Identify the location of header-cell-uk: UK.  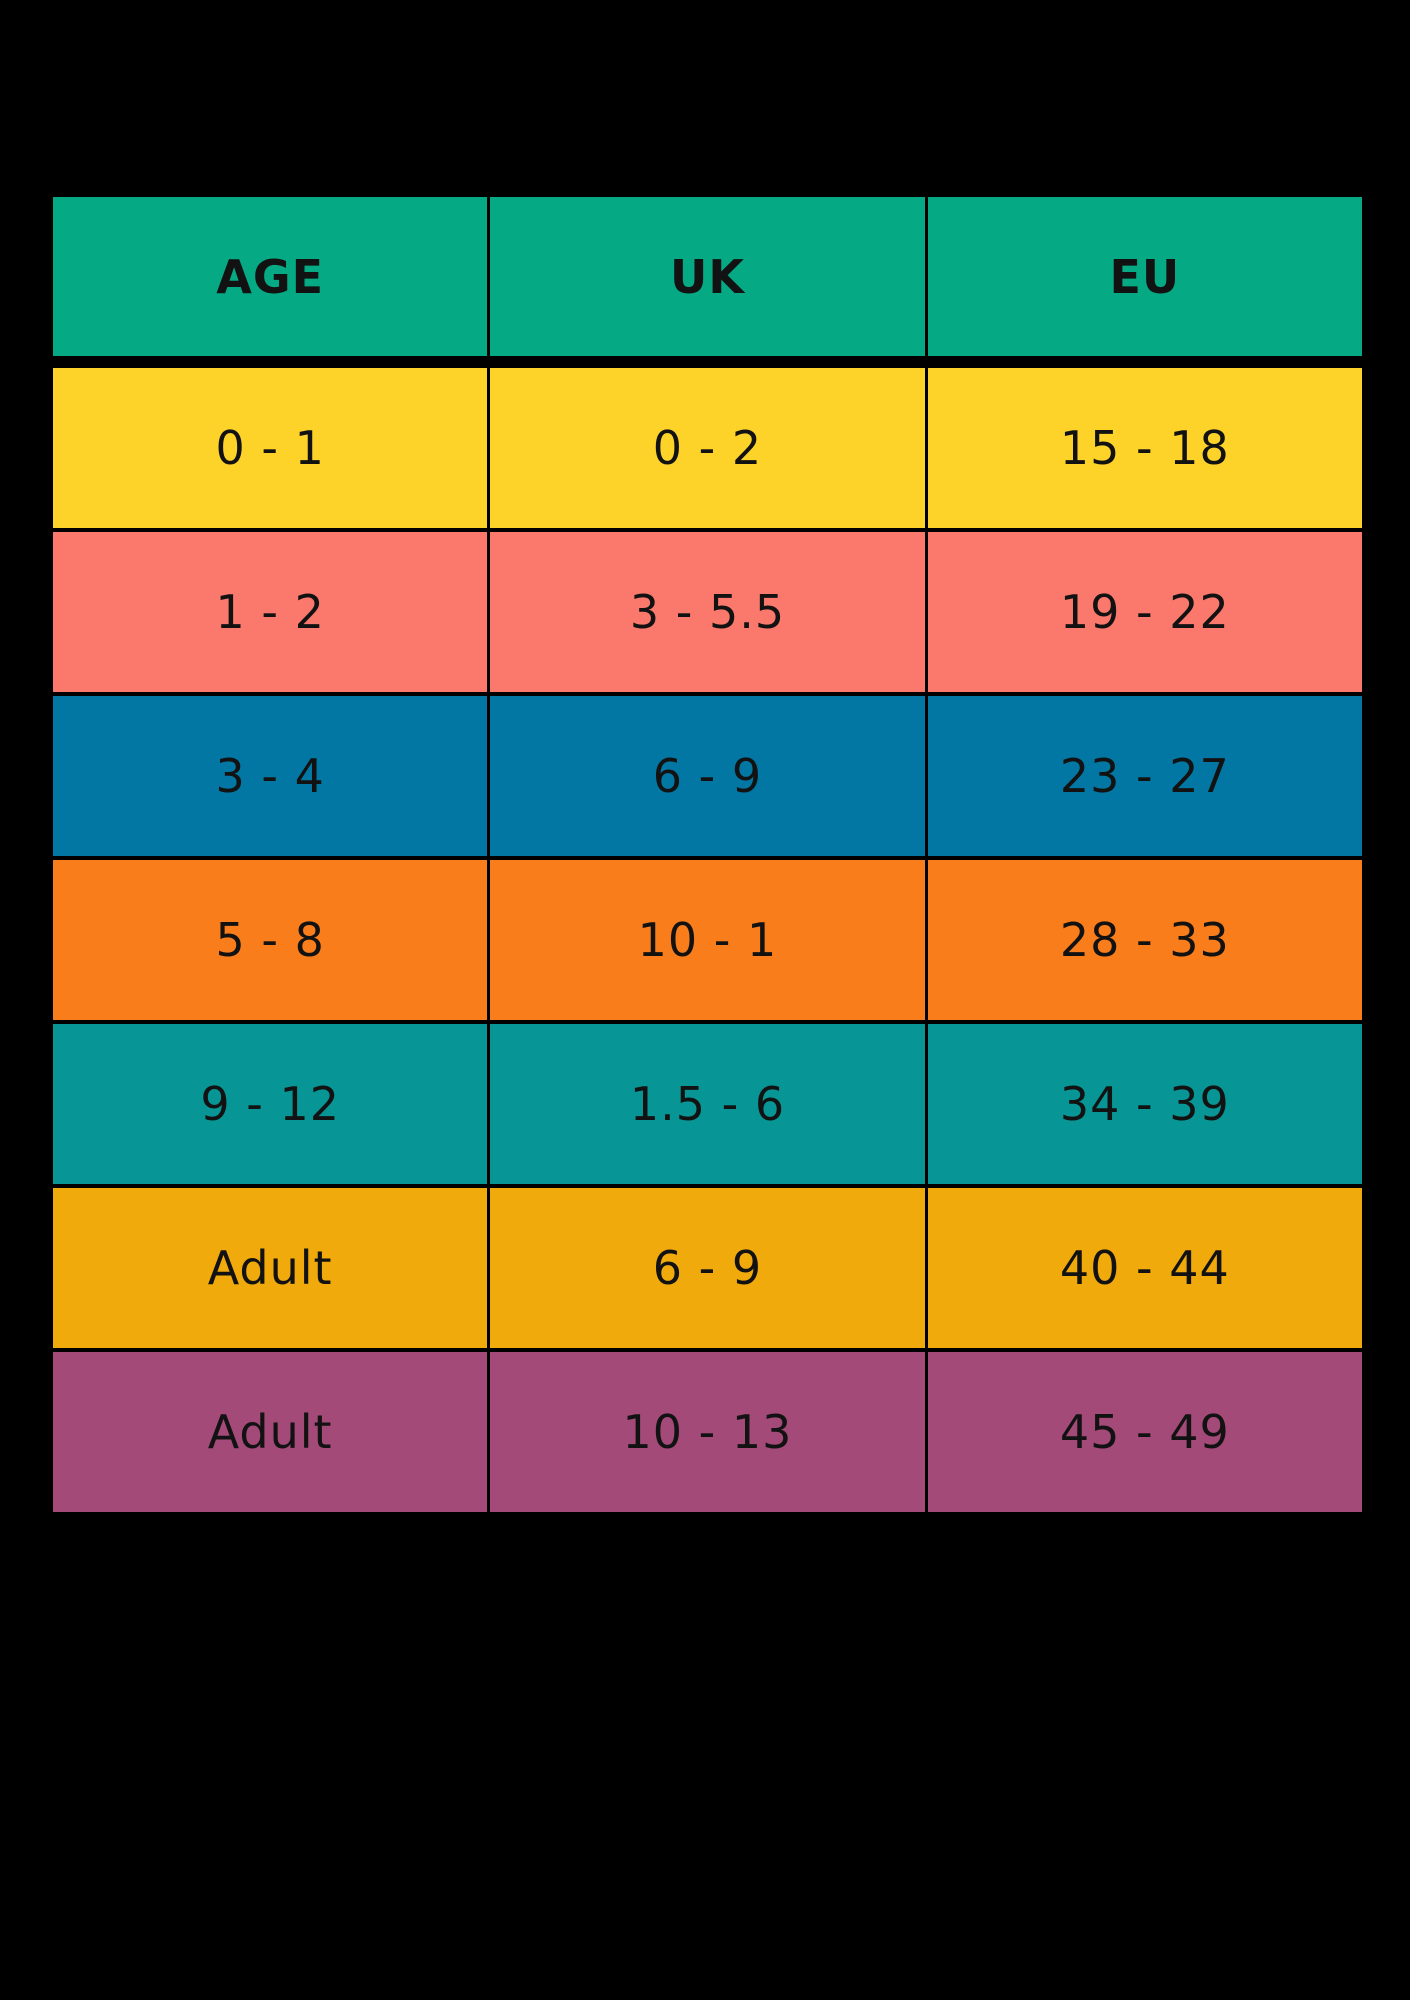
(707, 276).